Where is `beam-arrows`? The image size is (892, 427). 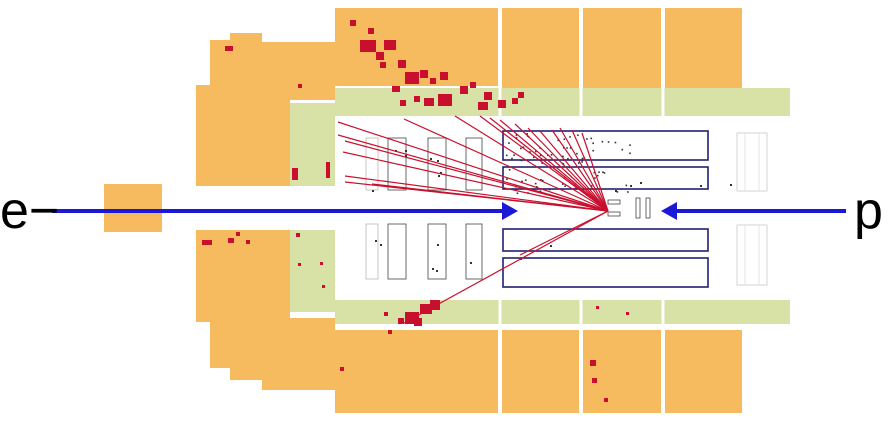 beam-arrows is located at coordinates (449, 211).